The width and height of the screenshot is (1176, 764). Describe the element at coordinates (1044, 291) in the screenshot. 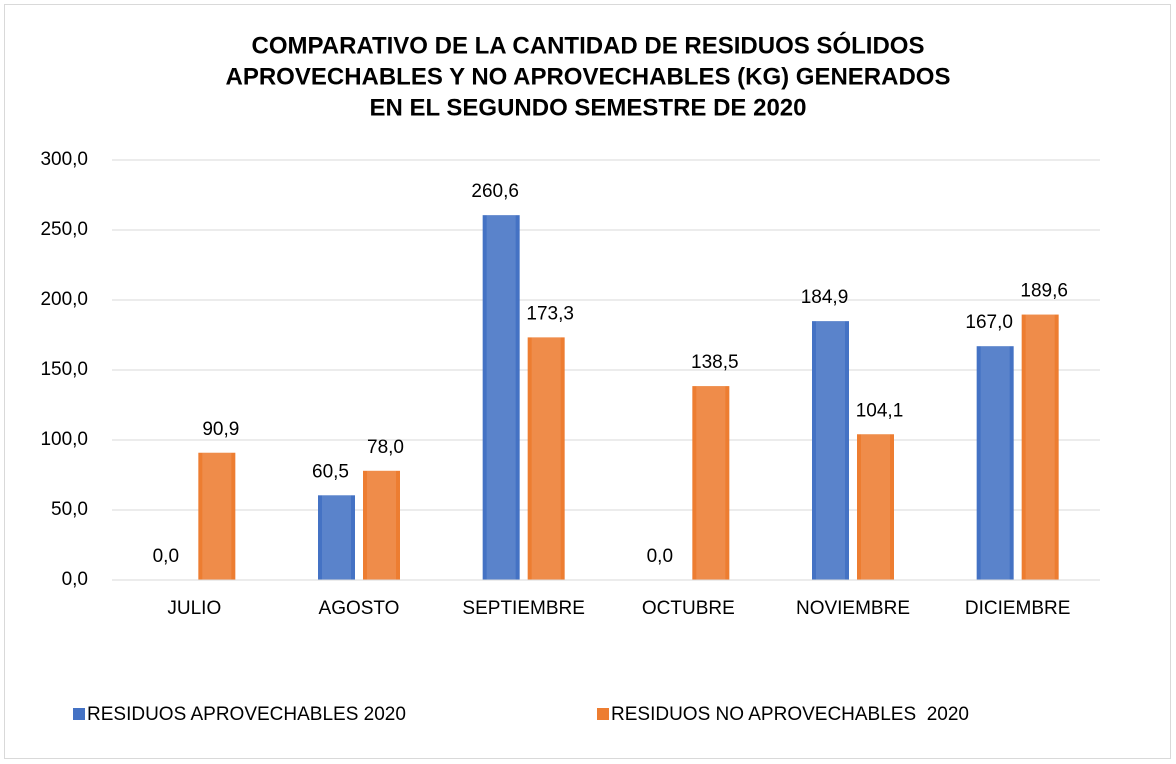

I see `data-label: 189,6` at that location.